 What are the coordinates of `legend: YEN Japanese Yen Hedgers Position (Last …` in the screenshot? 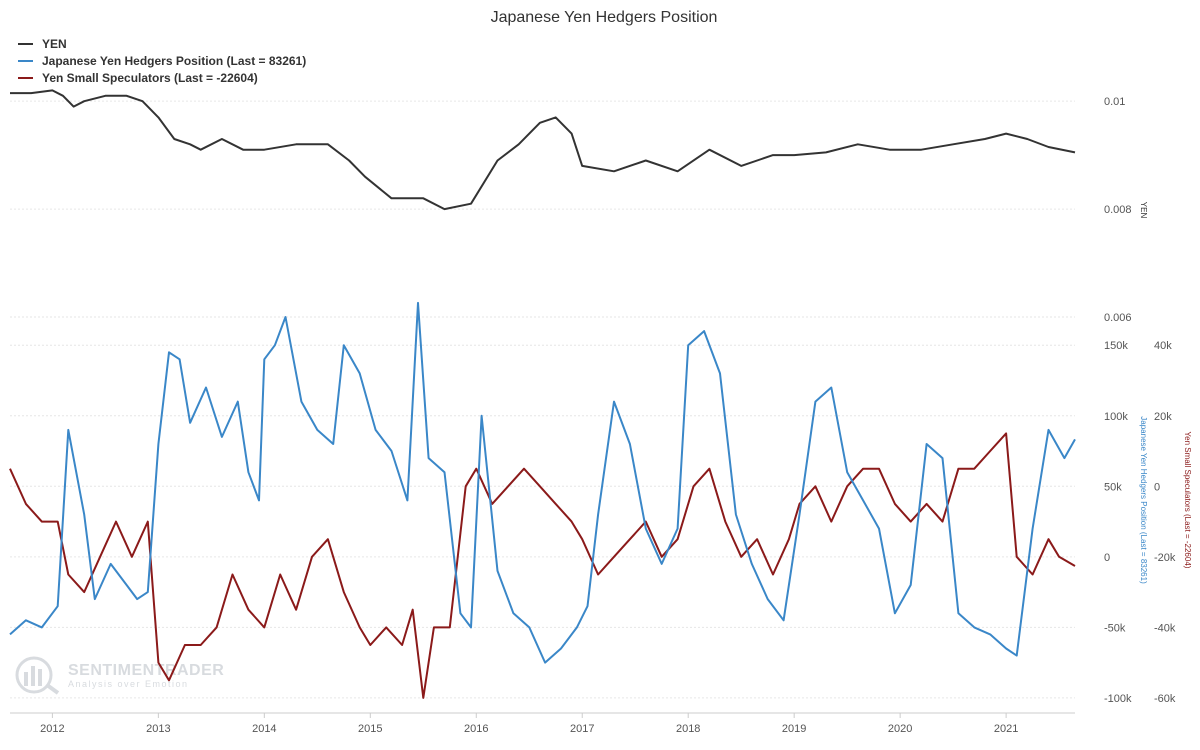 It's located at (162, 61).